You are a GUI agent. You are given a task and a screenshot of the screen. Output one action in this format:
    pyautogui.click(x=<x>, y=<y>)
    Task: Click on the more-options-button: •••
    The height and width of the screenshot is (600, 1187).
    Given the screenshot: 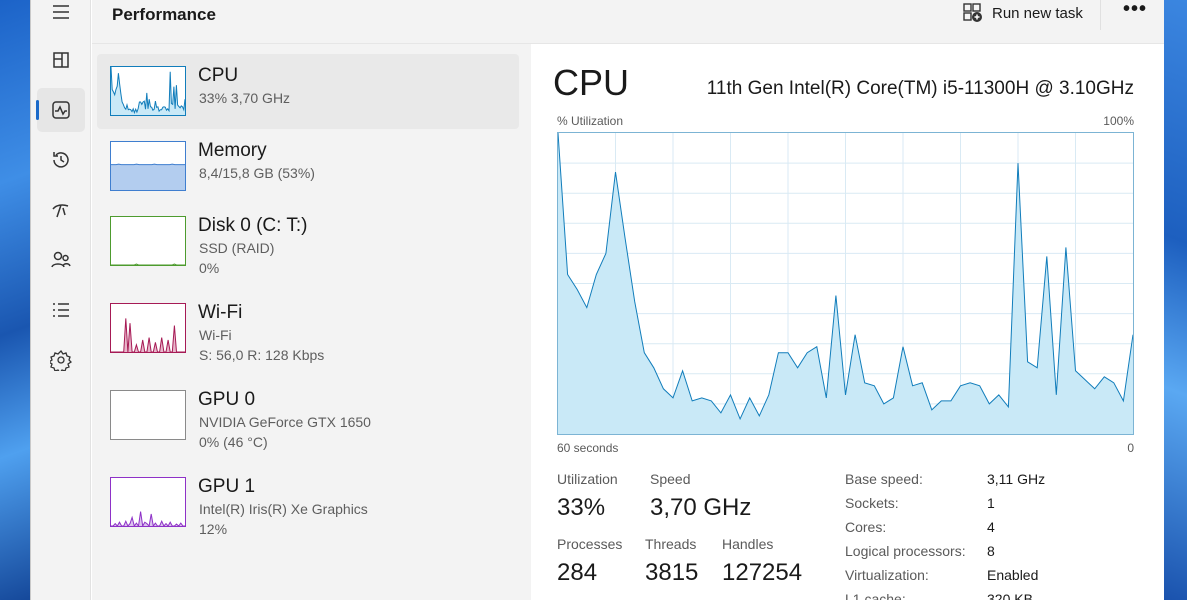 What is the action you would take?
    pyautogui.click(x=1134, y=10)
    